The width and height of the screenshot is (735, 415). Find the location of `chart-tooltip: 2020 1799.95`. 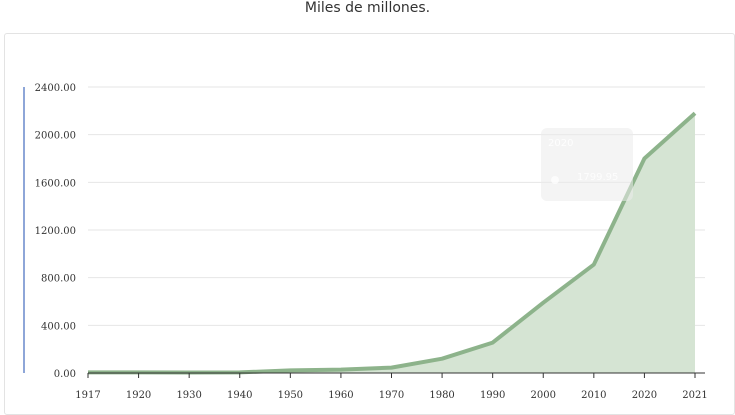

chart-tooltip: 2020 1799.95 is located at coordinates (587, 164).